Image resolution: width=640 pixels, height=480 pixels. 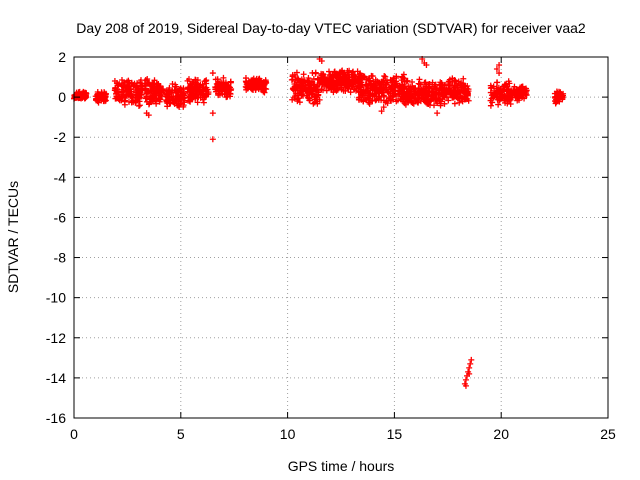 I want to click on y-tick-label: -6, so click(x=60, y=217).